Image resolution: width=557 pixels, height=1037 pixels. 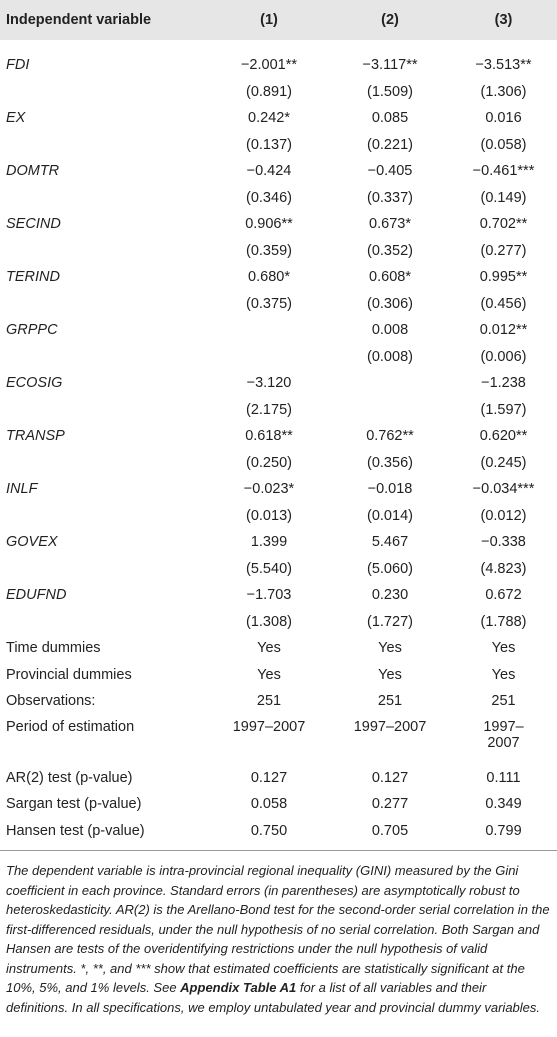 What do you see at coordinates (503, 330) in the screenshot?
I see `value-cell: 0.012**` at bounding box center [503, 330].